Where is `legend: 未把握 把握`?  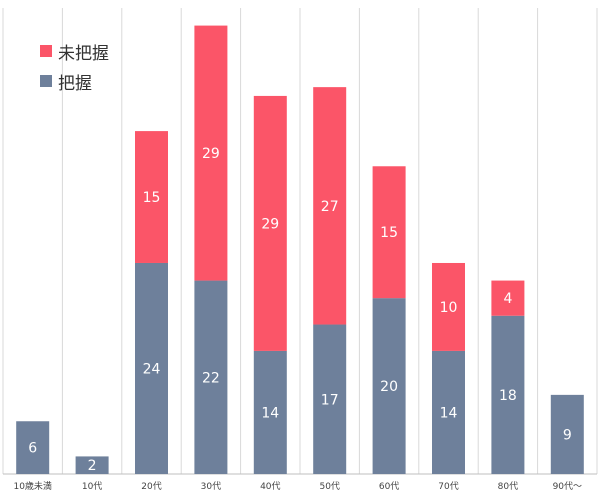 legend: 未把握 把握 is located at coordinates (74, 66).